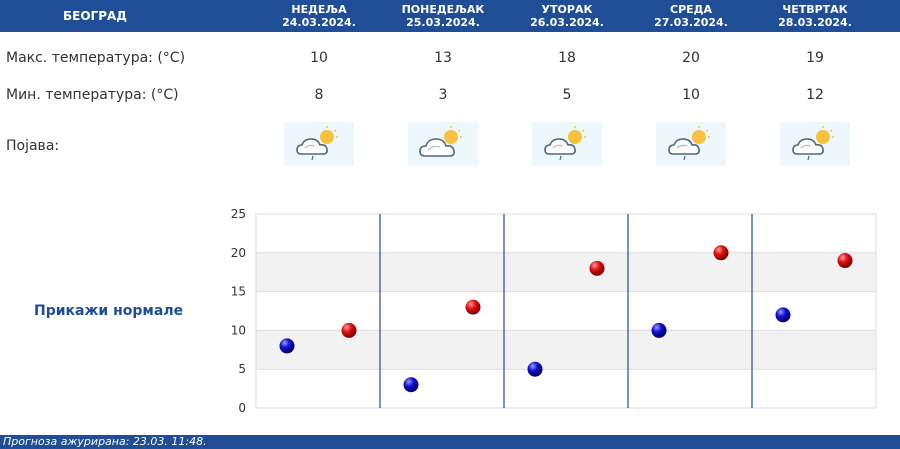  I want to click on phenomenon-label: Појава:, so click(33, 146).